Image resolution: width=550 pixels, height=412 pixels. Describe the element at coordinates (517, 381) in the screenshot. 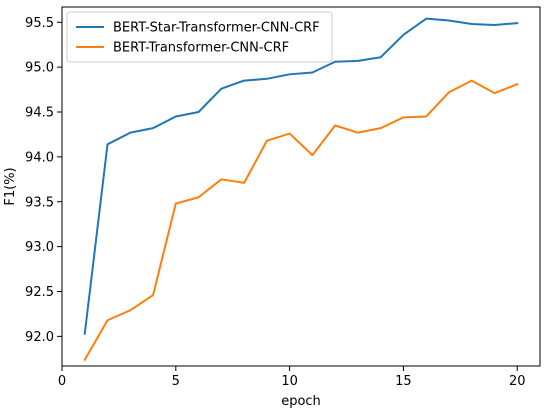

I see `x-tick-label: 20` at that location.